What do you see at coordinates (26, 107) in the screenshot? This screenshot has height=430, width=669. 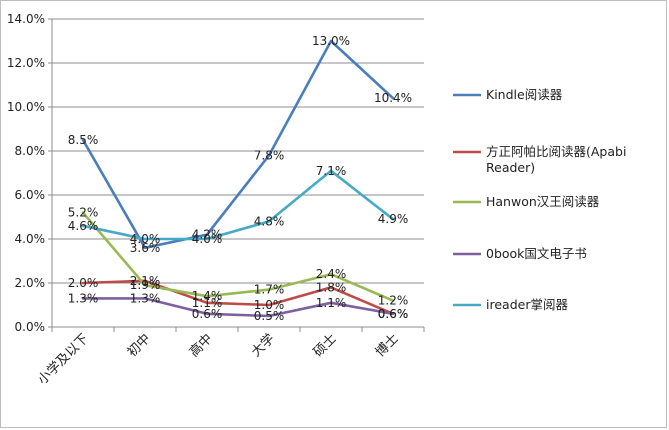 I see `y-tick-label: 10.0%` at bounding box center [26, 107].